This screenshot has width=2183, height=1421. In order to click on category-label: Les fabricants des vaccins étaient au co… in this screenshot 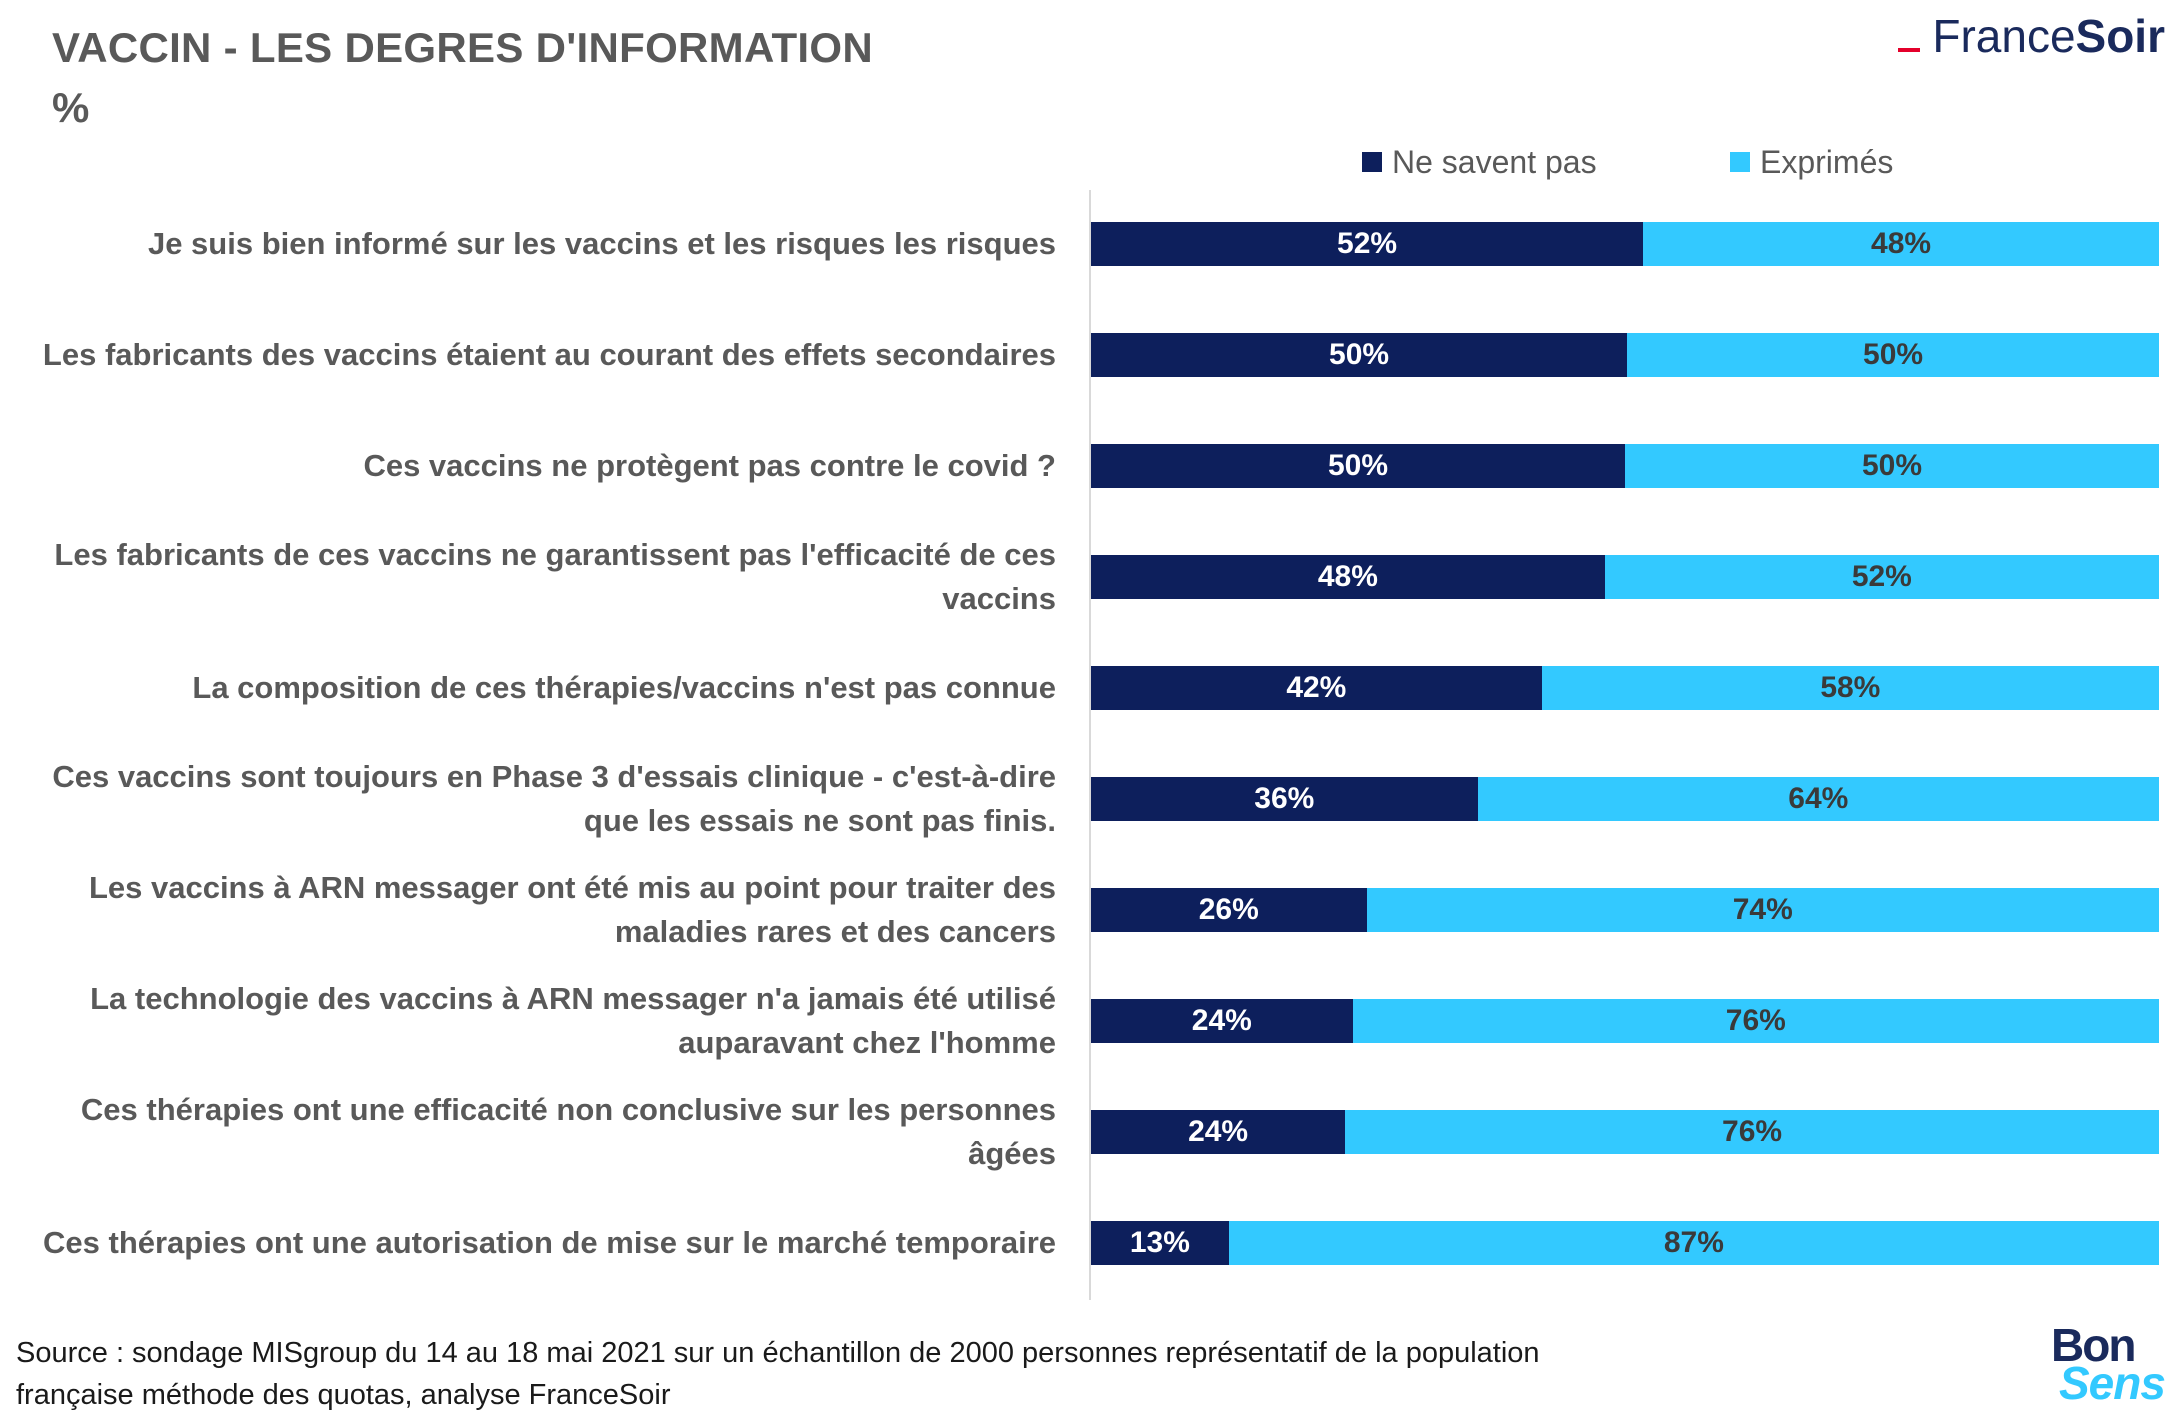, I will do `click(549, 354)`.